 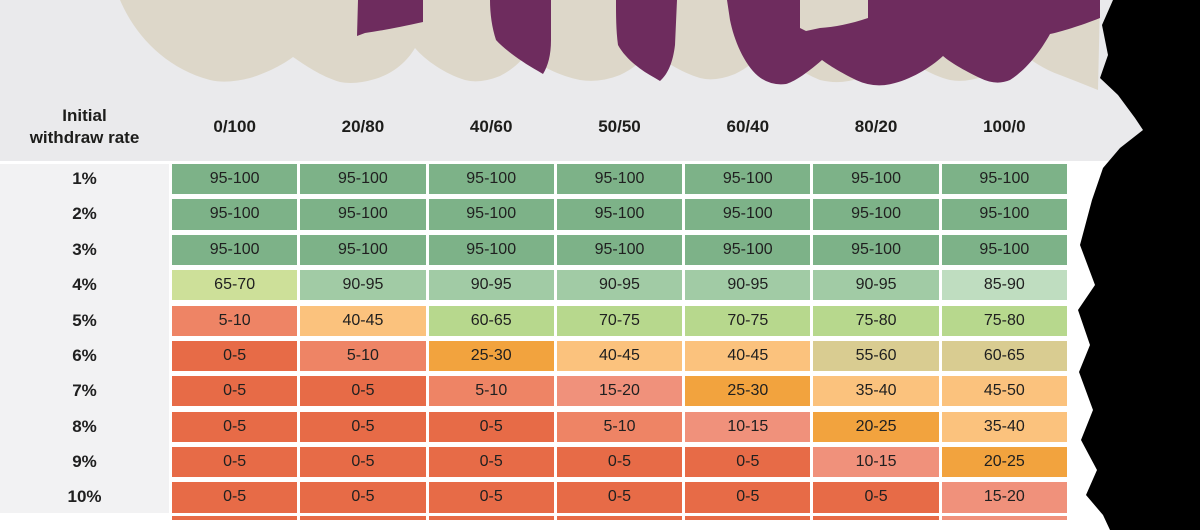 I want to click on column-header: 0/100, so click(x=234, y=126).